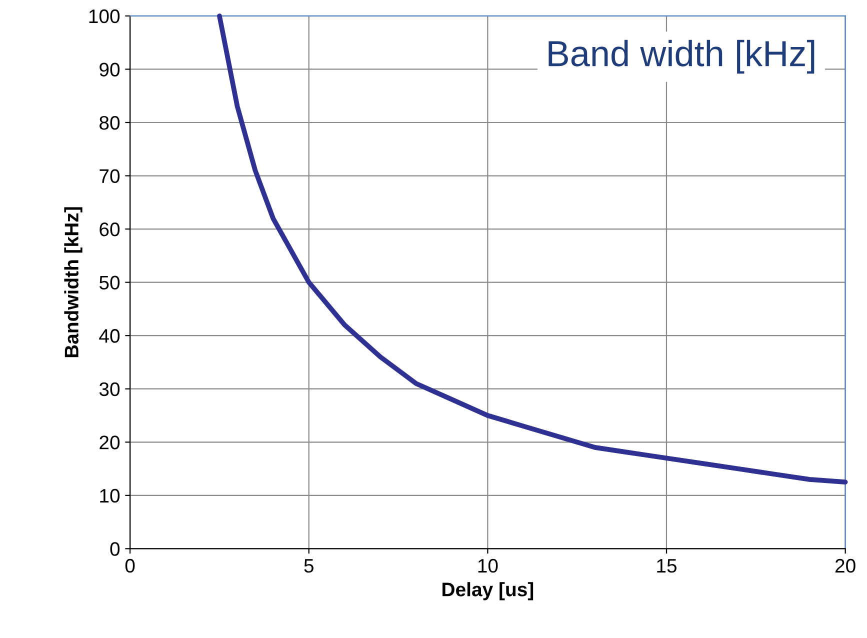 The width and height of the screenshot is (867, 638). Describe the element at coordinates (110, 123) in the screenshot. I see `y-tick-label: 80` at that location.